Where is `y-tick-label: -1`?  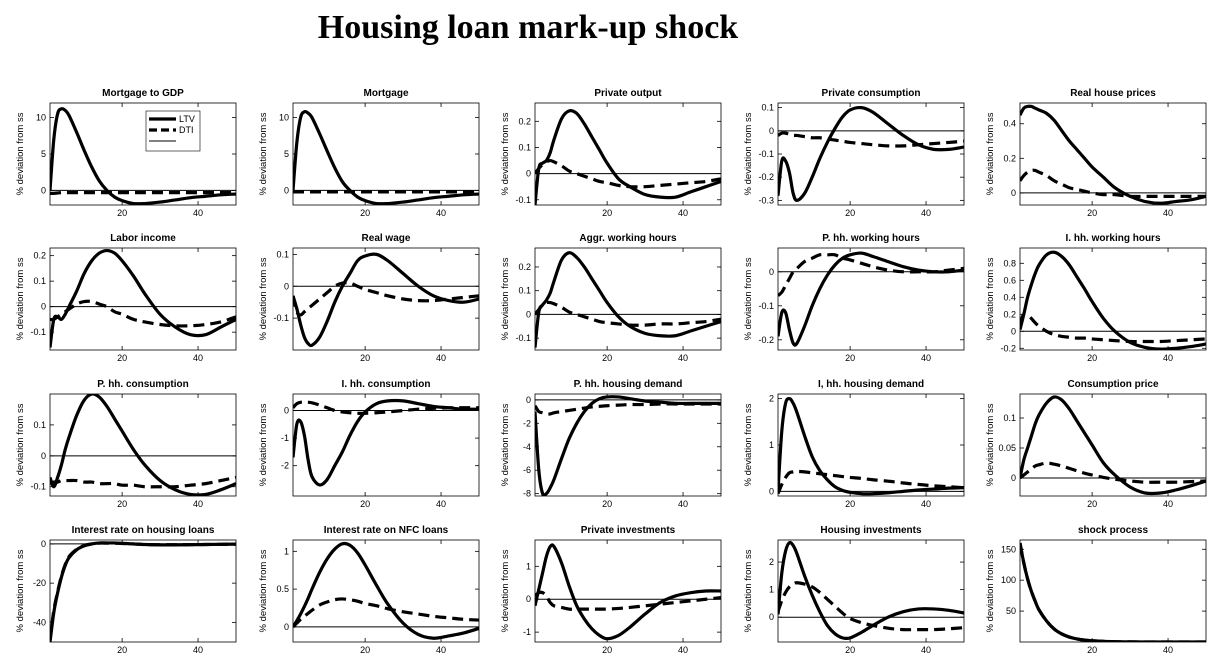 y-tick-label: -1 is located at coordinates (285, 438).